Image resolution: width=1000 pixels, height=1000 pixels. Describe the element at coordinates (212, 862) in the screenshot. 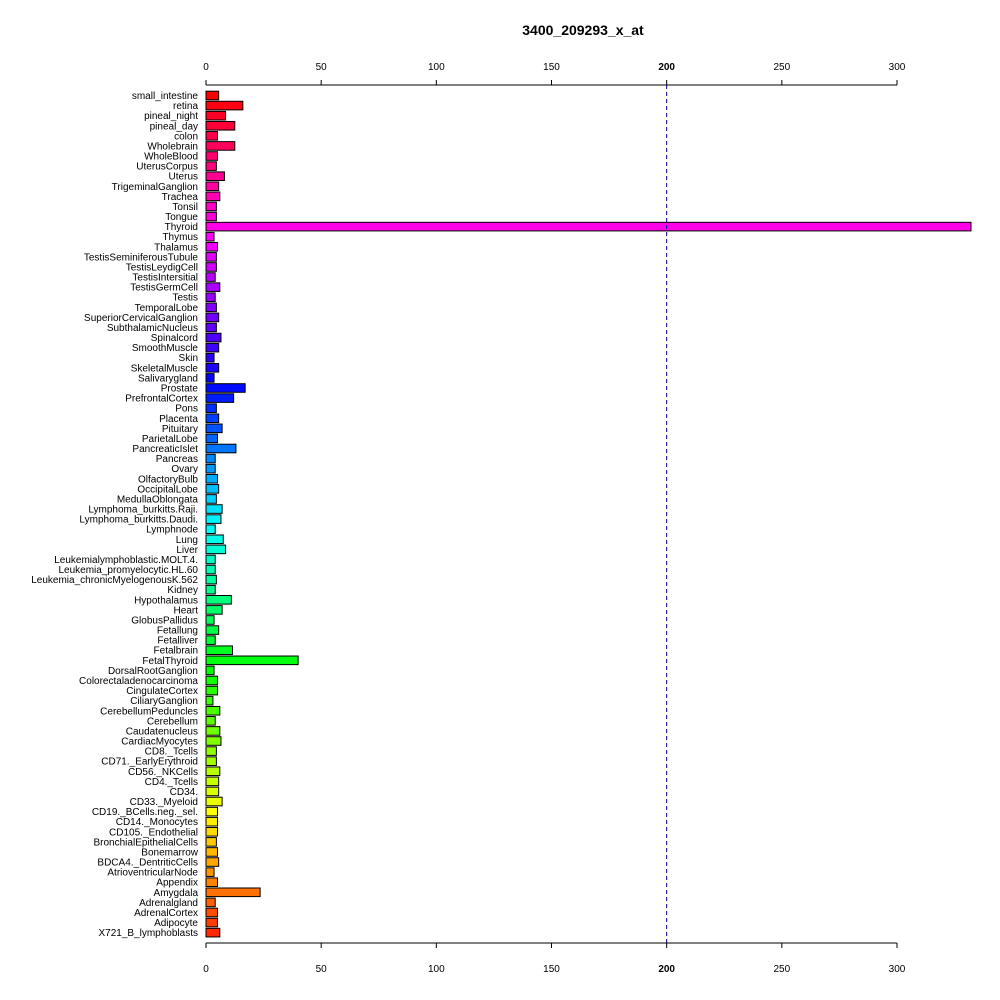

I see `bar-BDCA4._DentriticCells` at that location.